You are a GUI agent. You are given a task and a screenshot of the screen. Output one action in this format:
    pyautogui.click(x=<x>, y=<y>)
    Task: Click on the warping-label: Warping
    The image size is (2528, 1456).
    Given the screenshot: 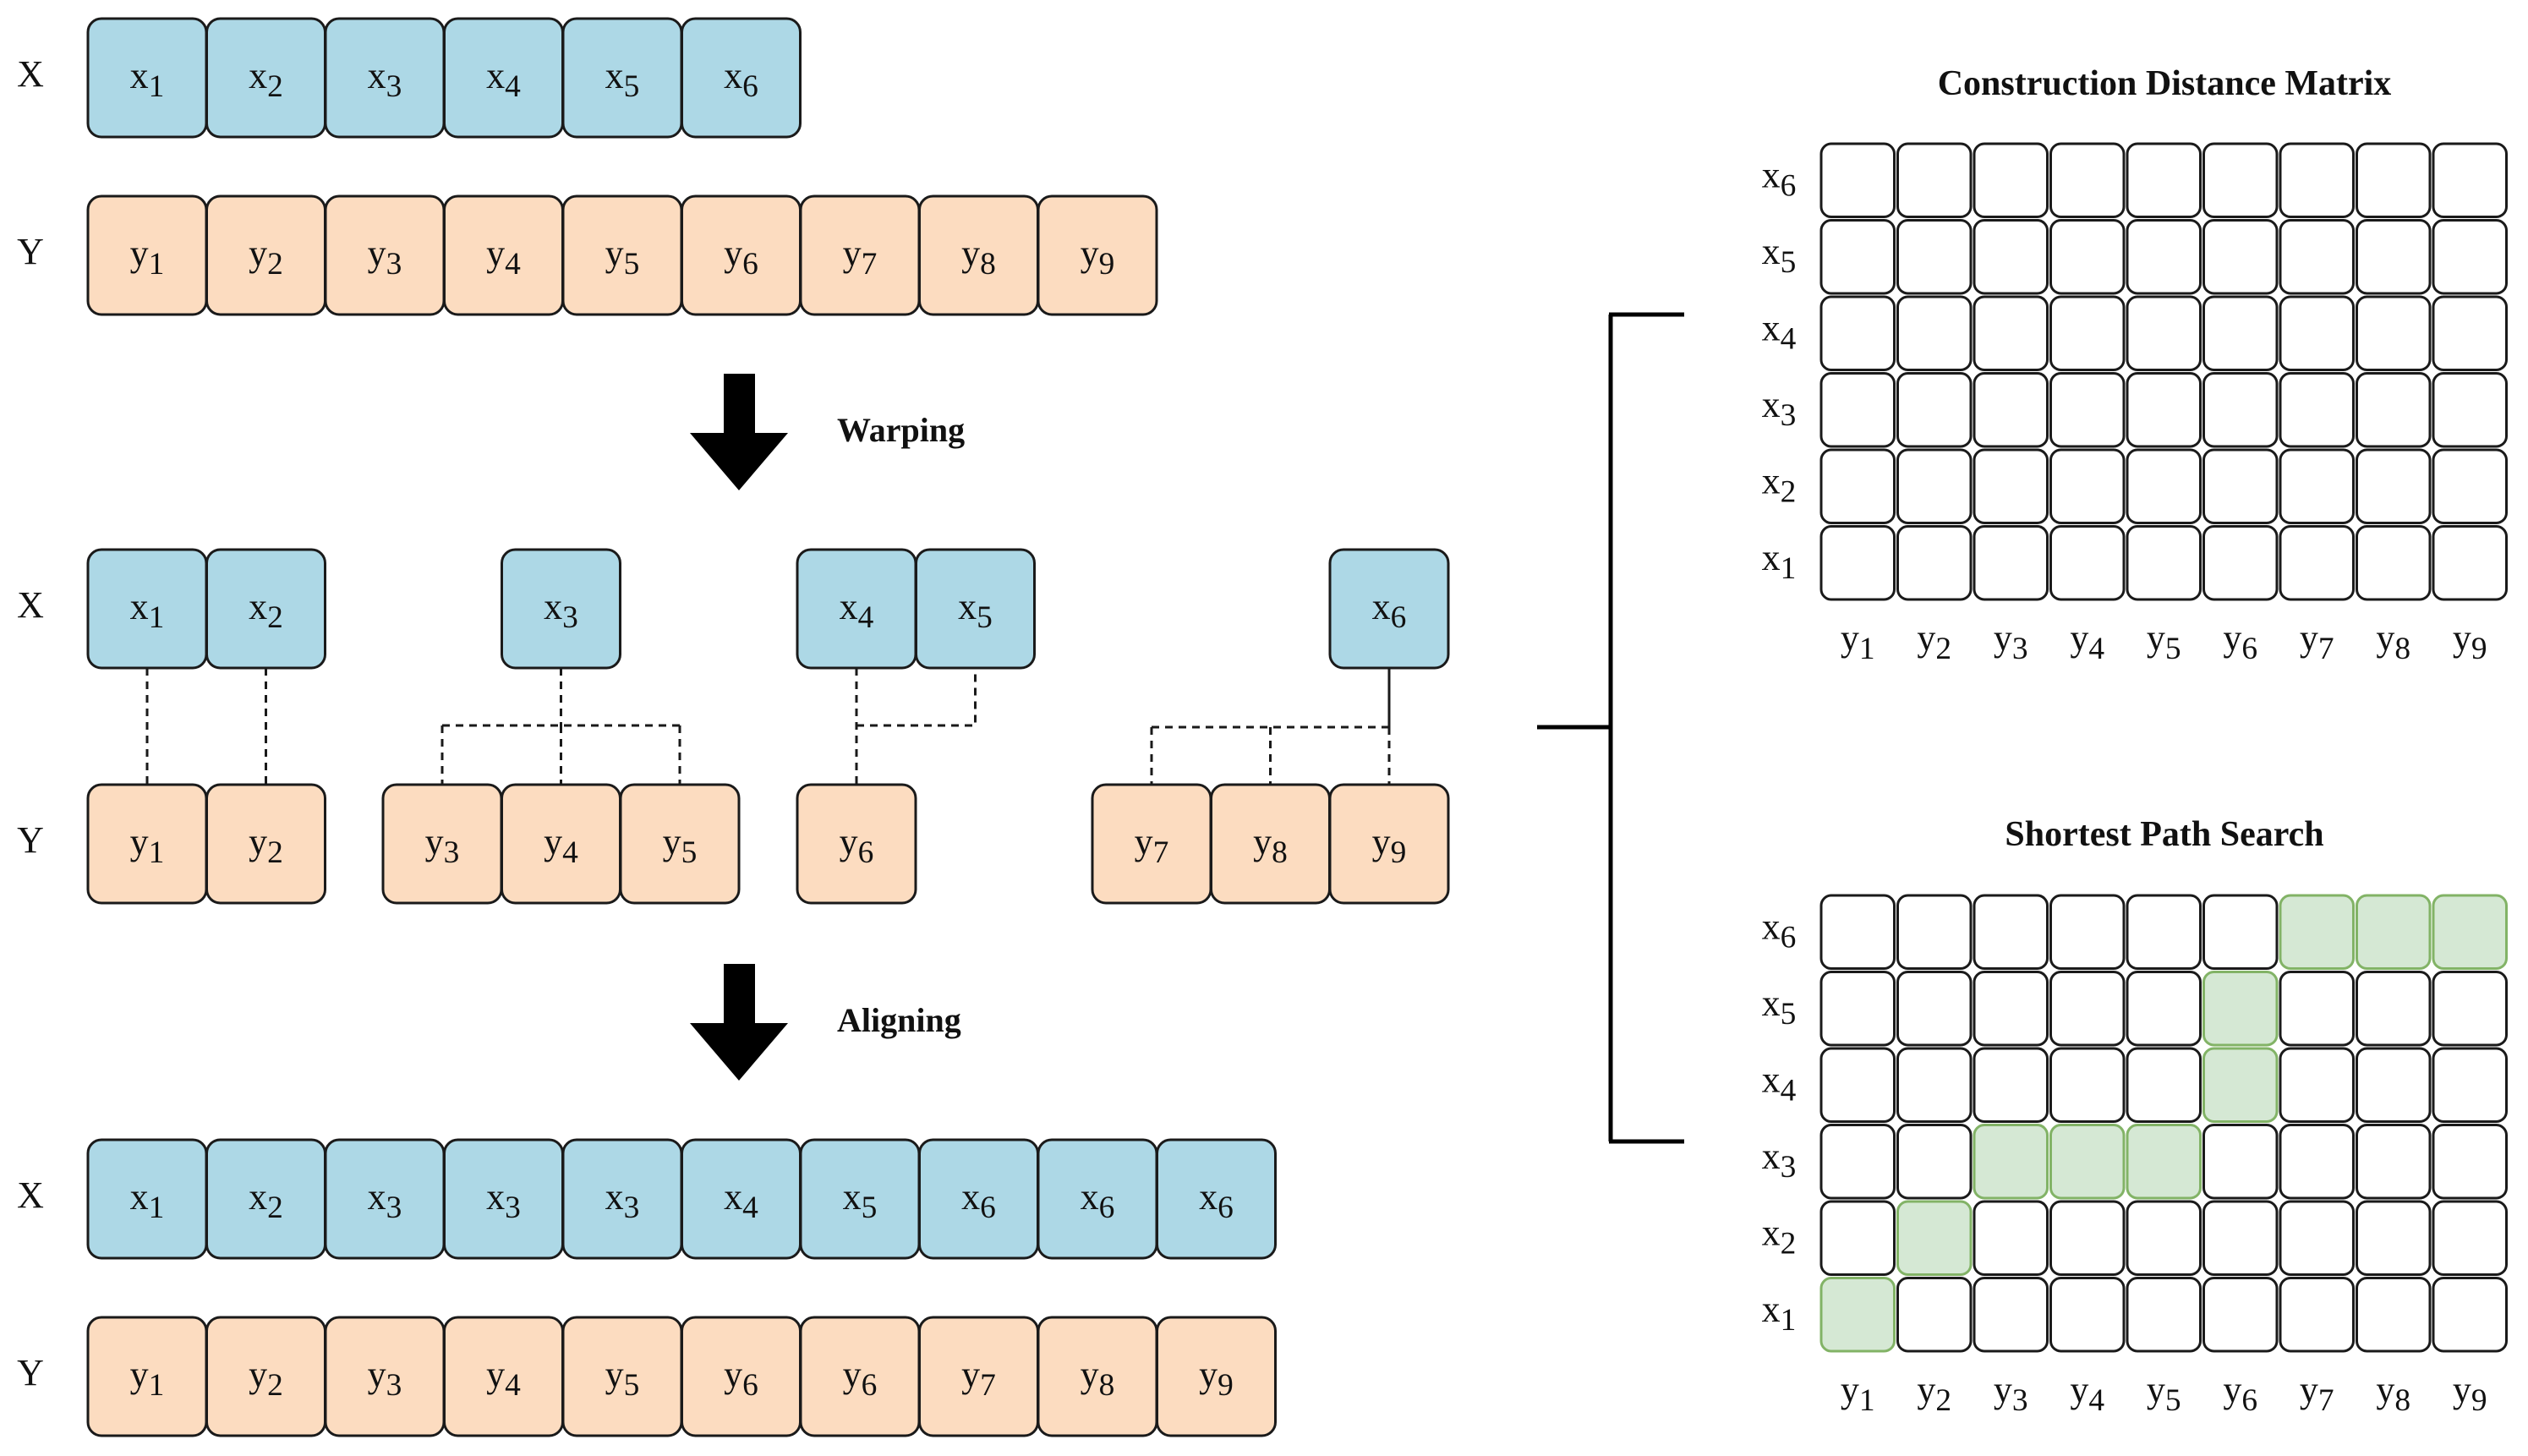 What is the action you would take?
    pyautogui.click(x=901, y=430)
    